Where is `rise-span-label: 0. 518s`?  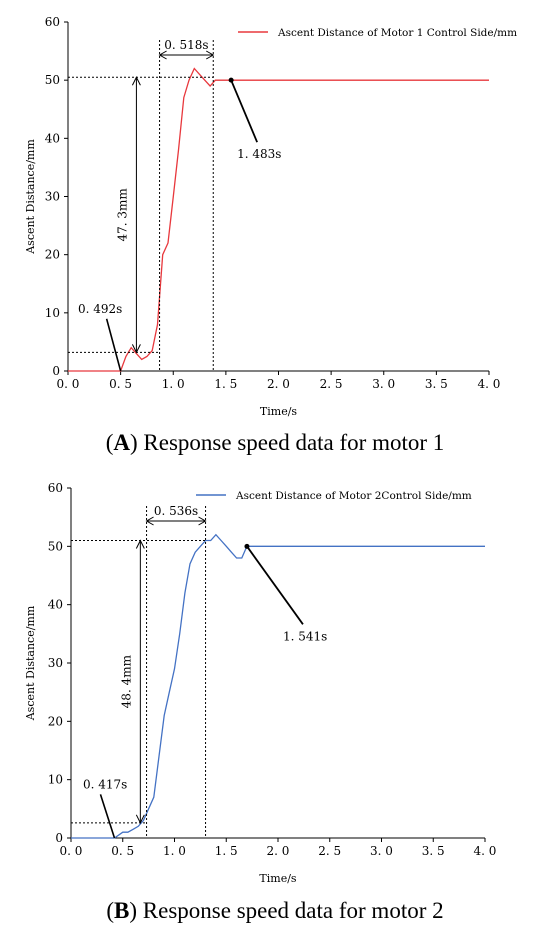
rise-span-label: 0. 518s is located at coordinates (186, 45).